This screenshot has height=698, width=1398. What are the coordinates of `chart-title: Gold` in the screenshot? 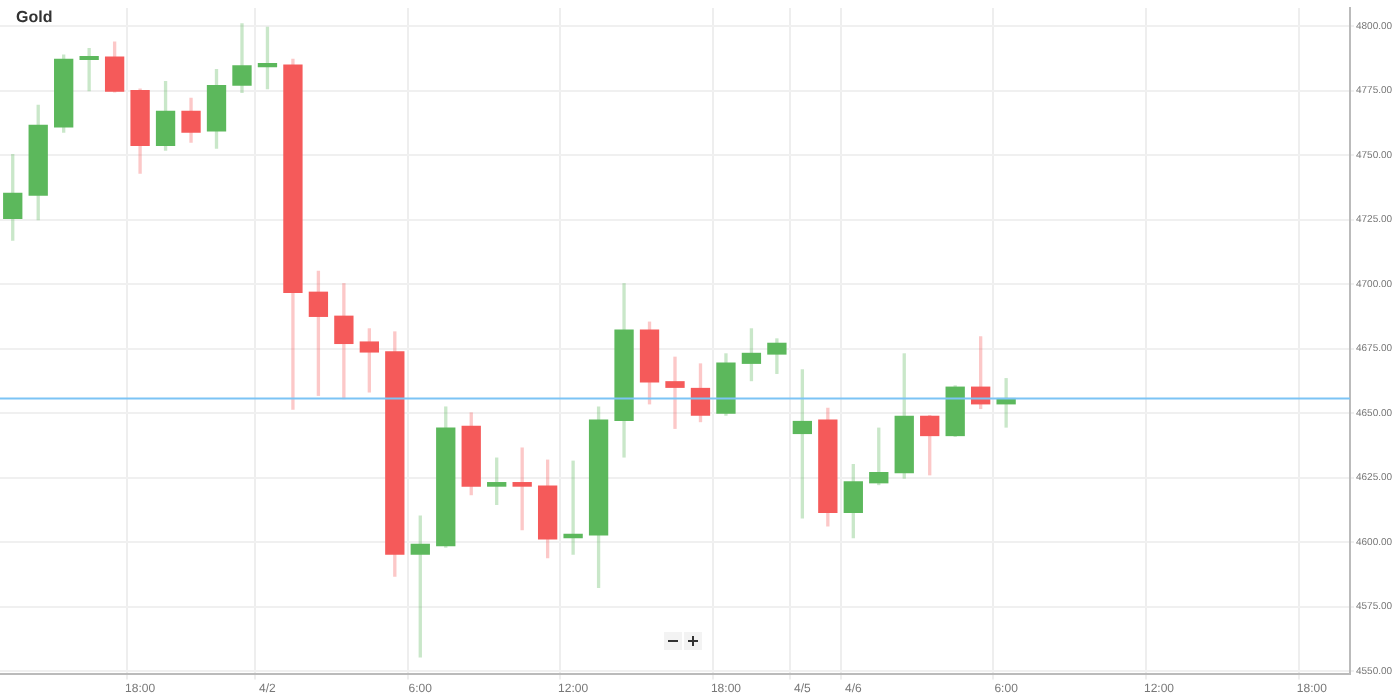 It's located at (34, 17).